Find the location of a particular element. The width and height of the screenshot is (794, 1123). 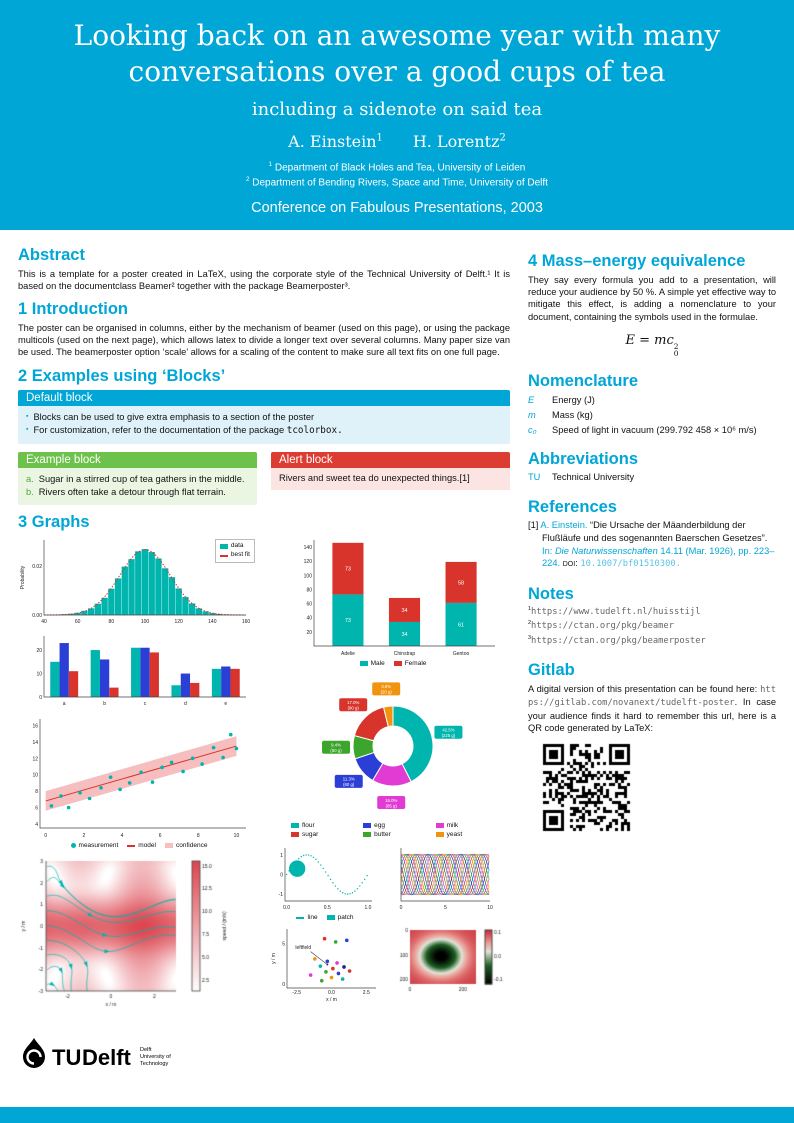

legend-swatch-measurement is located at coordinates (73, 845).